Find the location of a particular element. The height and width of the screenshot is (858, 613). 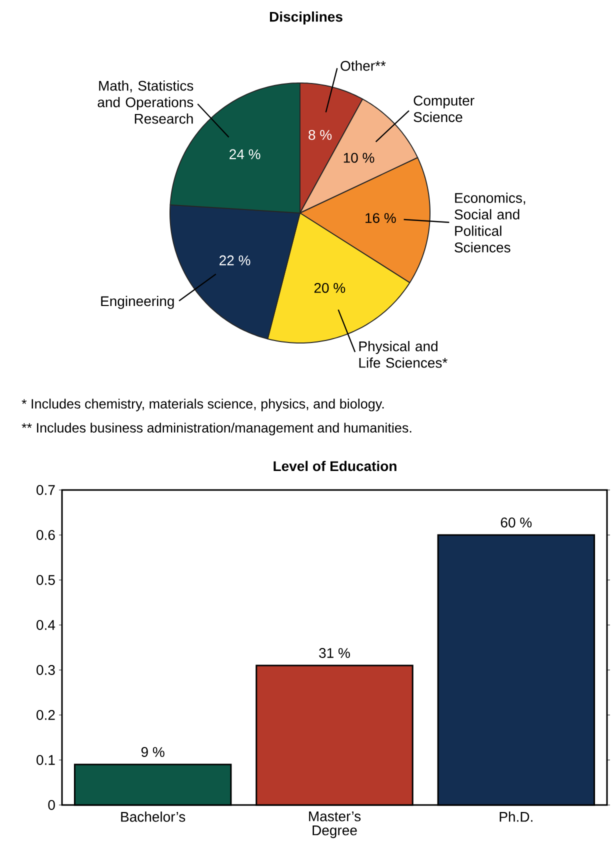

text: ** Includes business administration/management and humanities. is located at coordinates (217, 429).